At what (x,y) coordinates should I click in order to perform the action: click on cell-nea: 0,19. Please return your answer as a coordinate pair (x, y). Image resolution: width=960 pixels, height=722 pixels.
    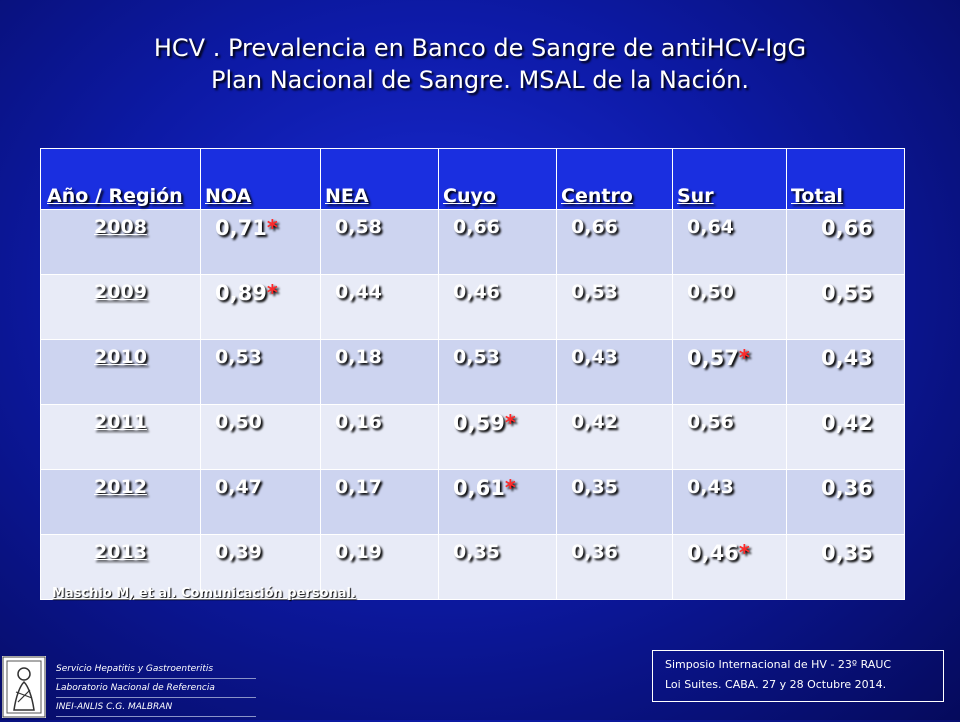
    Looking at the image, I should click on (379, 567).